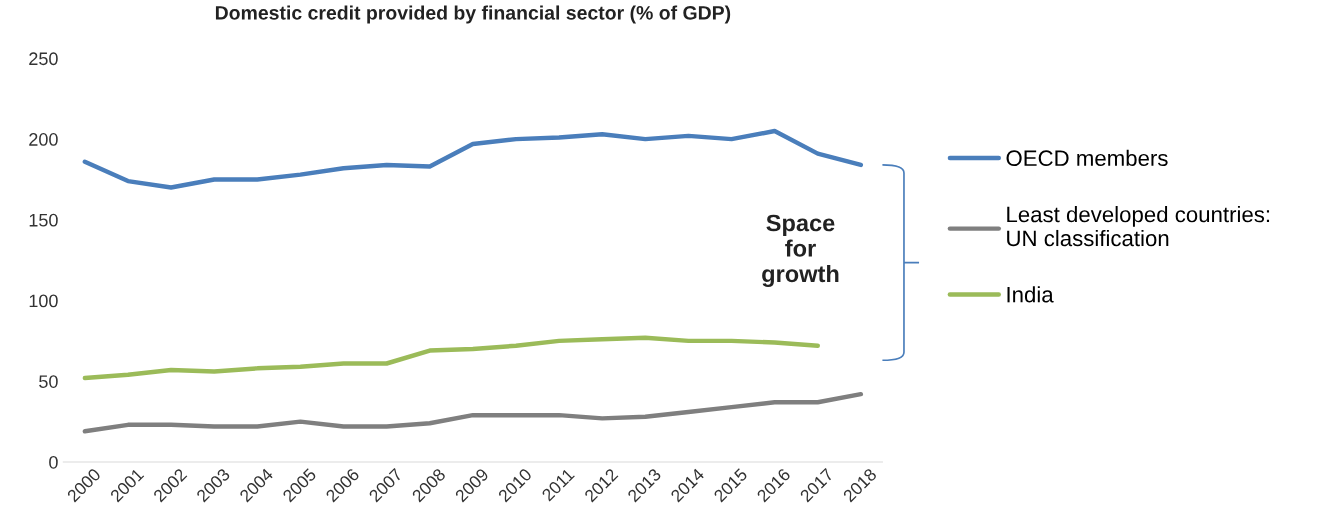 The height and width of the screenshot is (531, 1319). I want to click on y-tick-label: 0, so click(53, 462).